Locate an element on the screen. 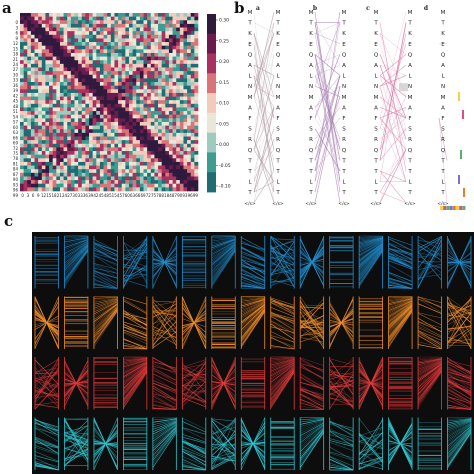  token-label: M is located at coordinates (443, 13).